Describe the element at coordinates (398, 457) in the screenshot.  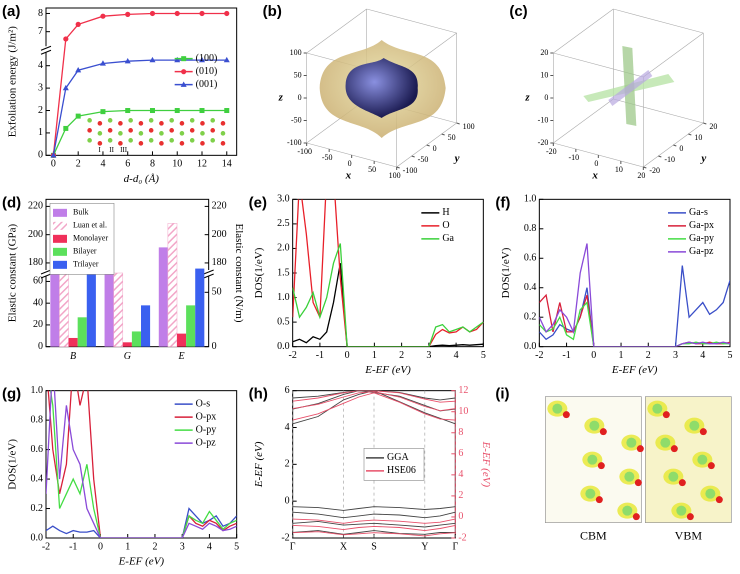
I see `legend-label: GGA` at that location.